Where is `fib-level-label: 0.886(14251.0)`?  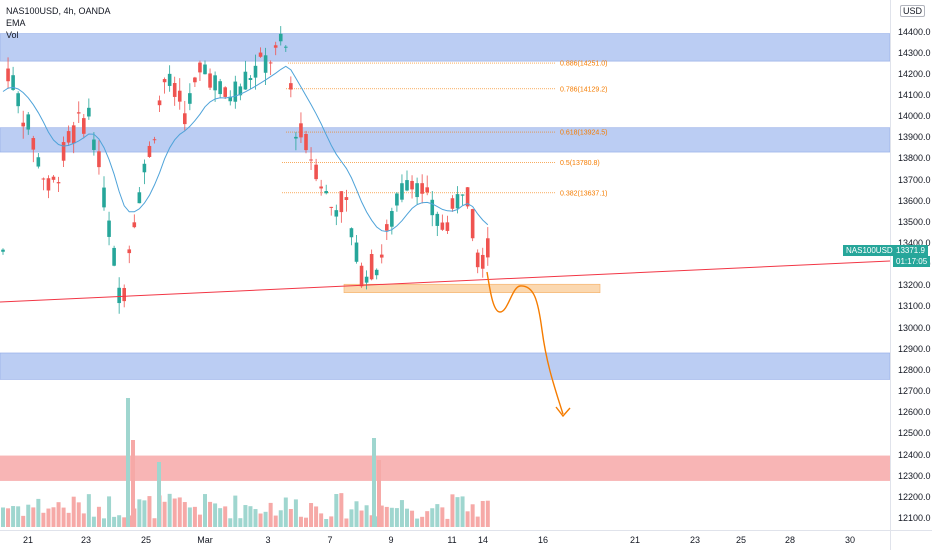 fib-level-label: 0.886(14251.0) is located at coordinates (583, 64).